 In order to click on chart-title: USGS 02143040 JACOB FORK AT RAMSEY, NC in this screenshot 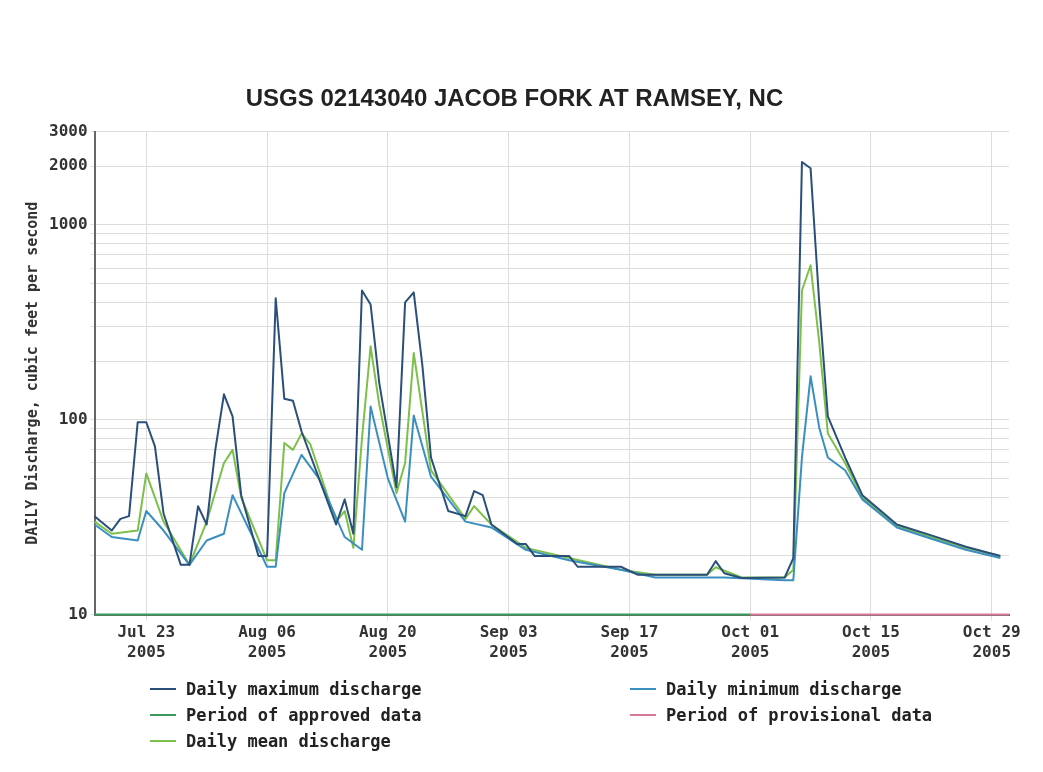, I will do `click(514, 98)`.